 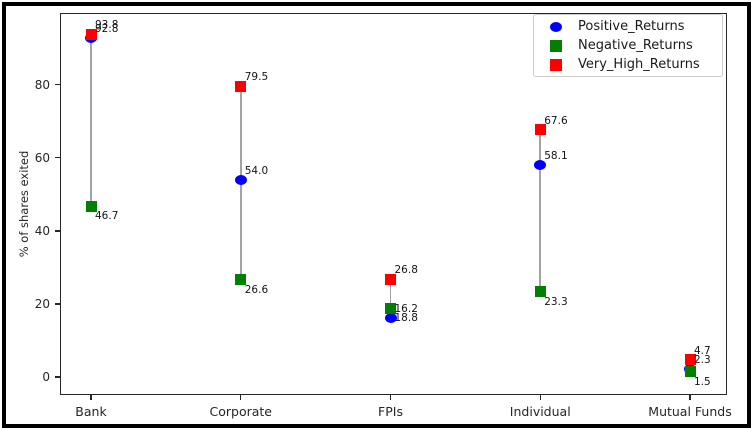 I want to click on y-tick-label: 40, so click(x=42, y=230).